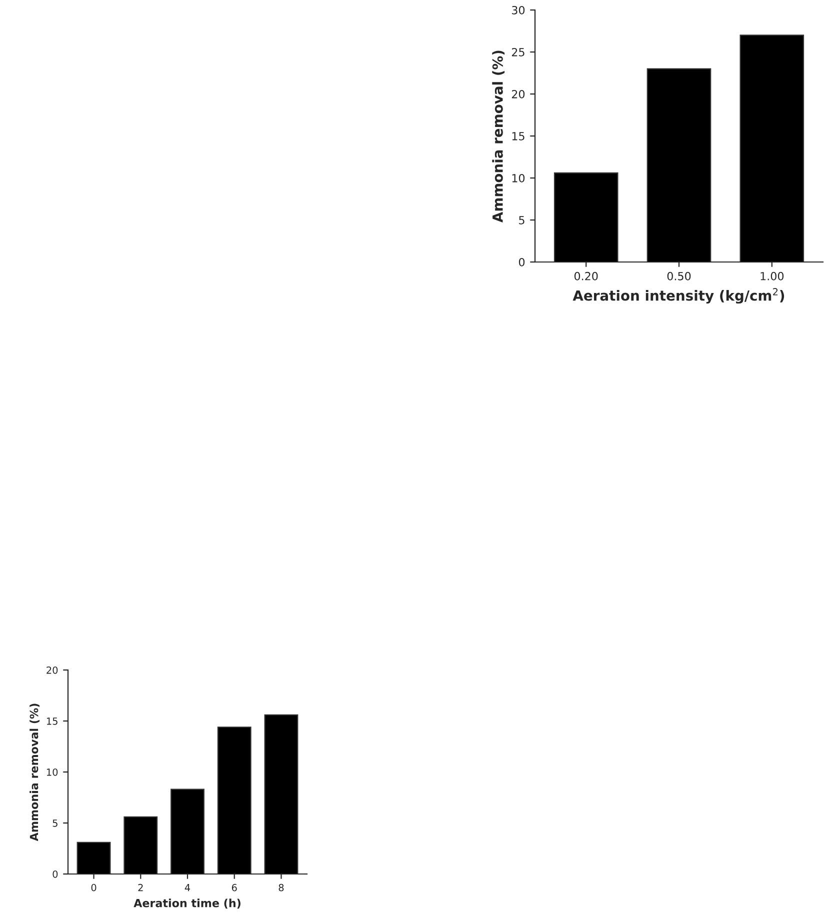  Describe the element at coordinates (586, 276) in the screenshot. I see `x-tick-label: 0.20` at that location.